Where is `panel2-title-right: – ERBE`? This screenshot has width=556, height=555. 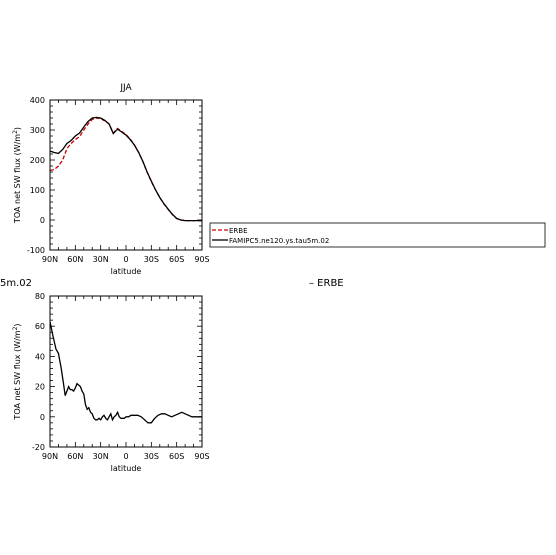
panel2-title-right: – ERBE is located at coordinates (326, 283).